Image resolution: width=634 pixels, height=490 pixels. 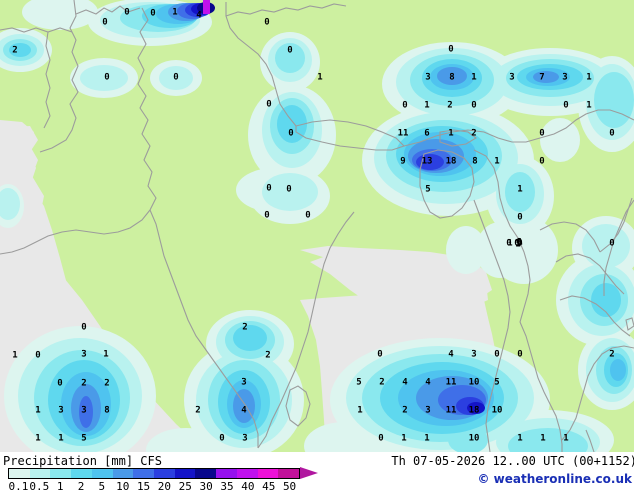 I want to click on legend-title: Precipitation [mm] CFS, so click(x=82, y=461).